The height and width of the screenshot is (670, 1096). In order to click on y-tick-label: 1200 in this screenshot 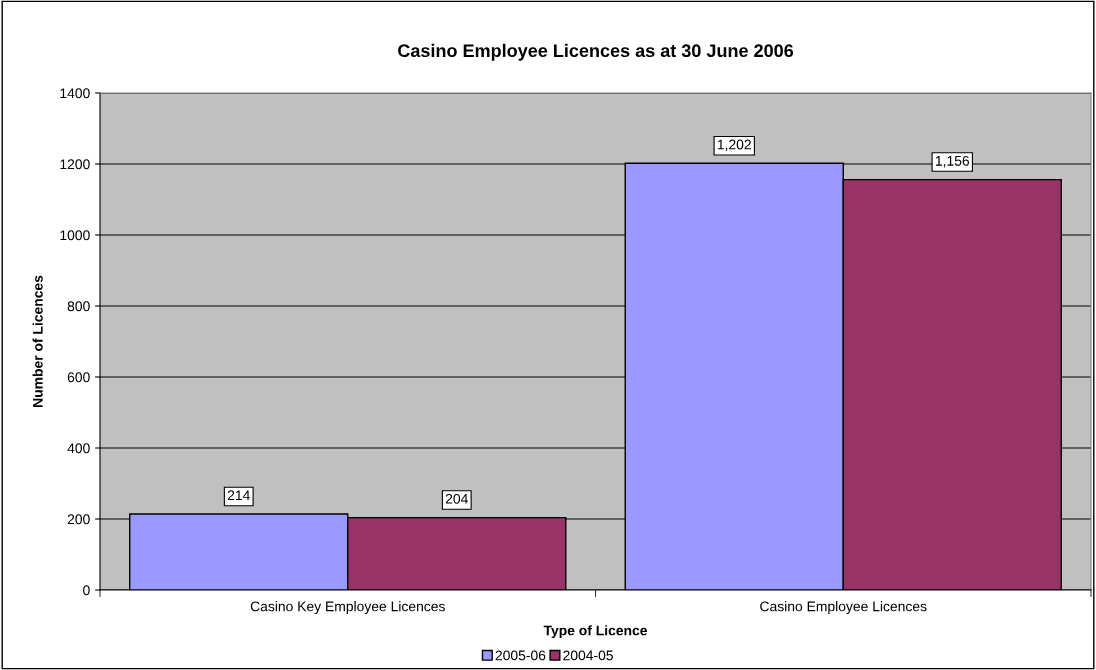, I will do `click(75, 164)`.